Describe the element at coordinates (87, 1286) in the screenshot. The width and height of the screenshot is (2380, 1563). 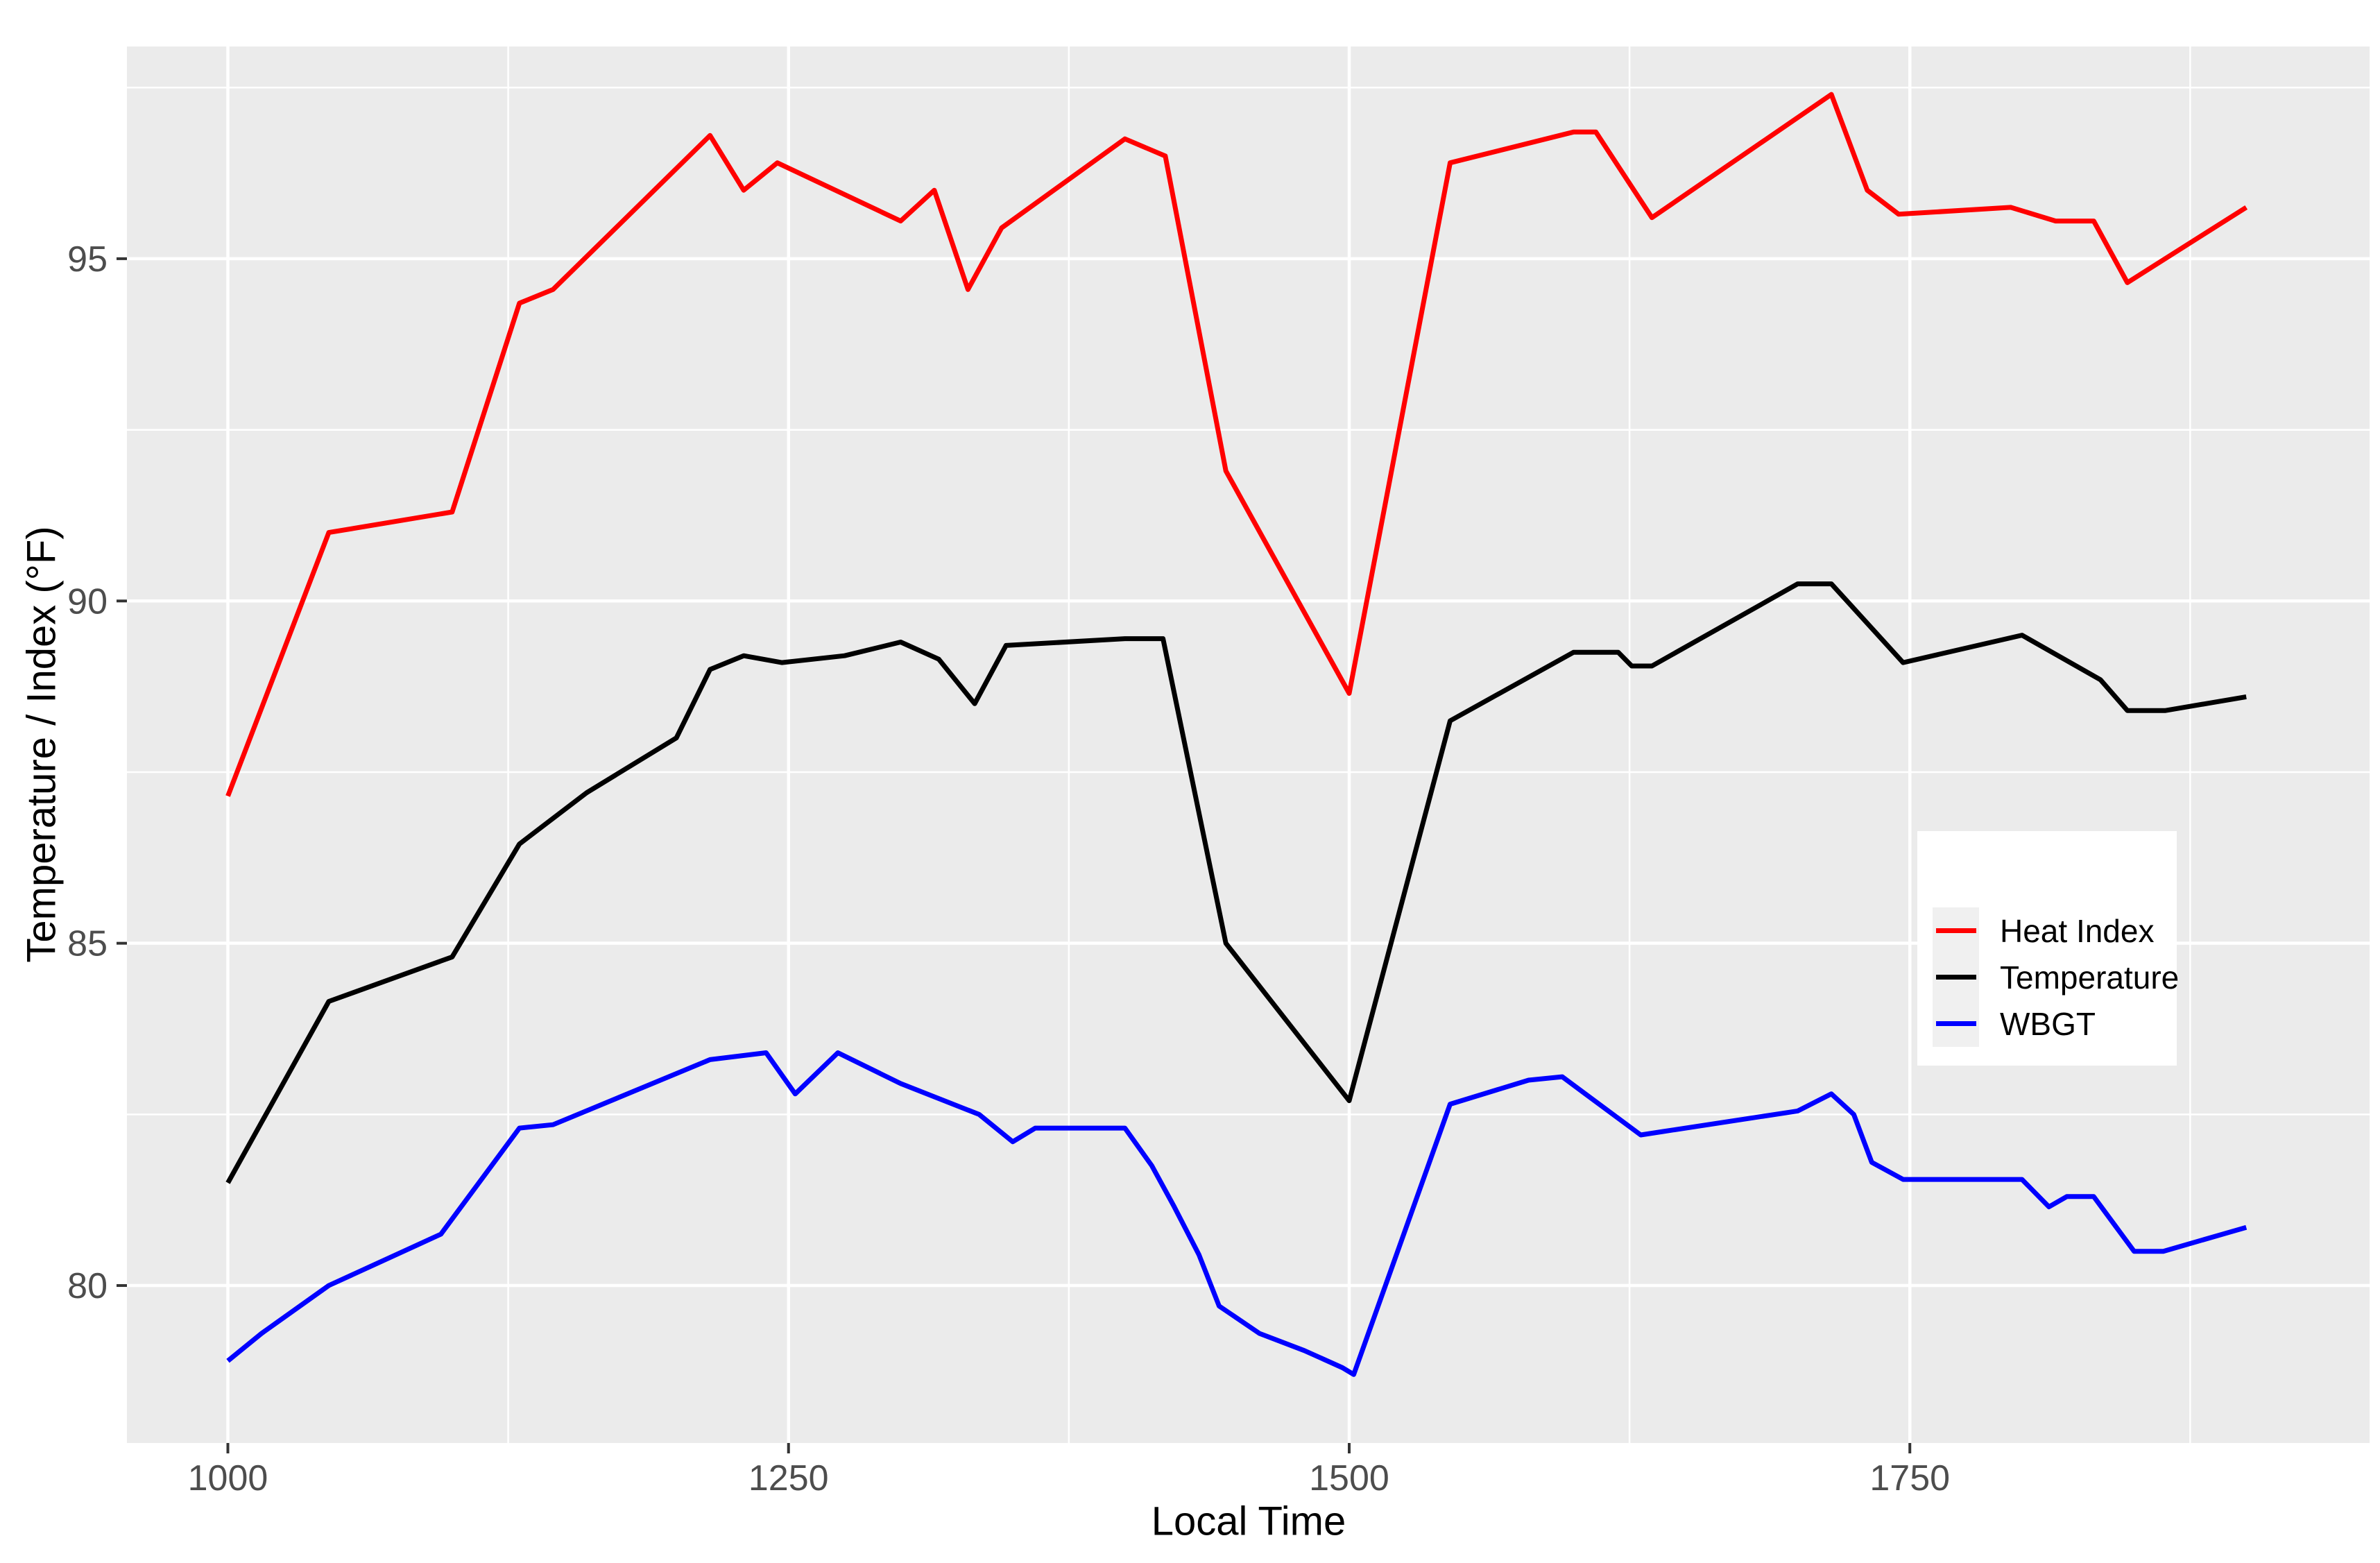
I see `y-tick-label: 80` at that location.